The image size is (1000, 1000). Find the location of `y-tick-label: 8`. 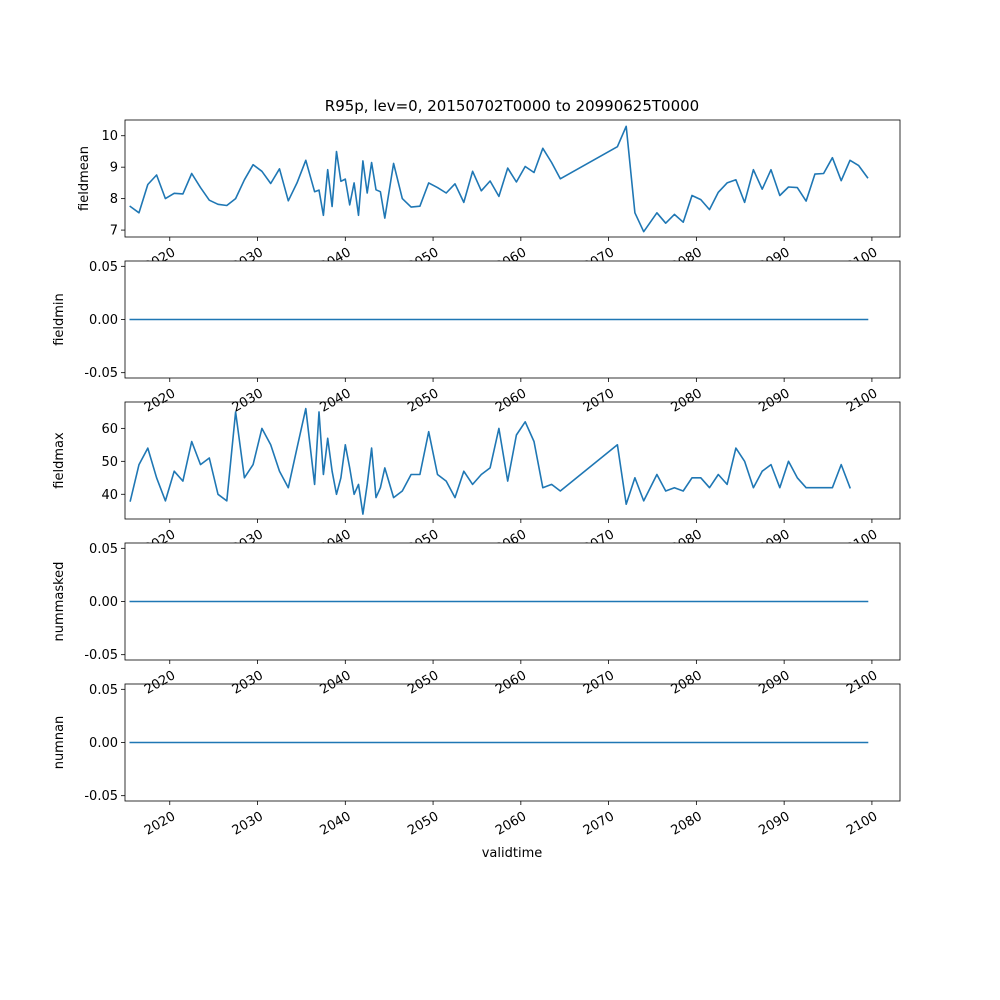

y-tick-label: 8 is located at coordinates (114, 199).